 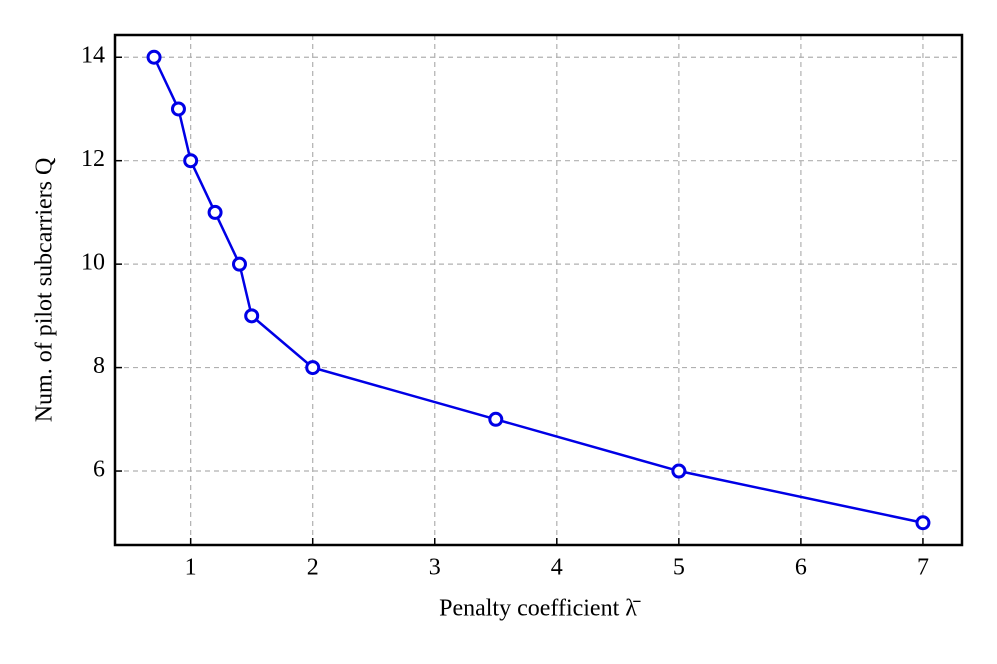 I want to click on x-axis-label: Penalty coefficient λ̄, so click(x=540, y=609).